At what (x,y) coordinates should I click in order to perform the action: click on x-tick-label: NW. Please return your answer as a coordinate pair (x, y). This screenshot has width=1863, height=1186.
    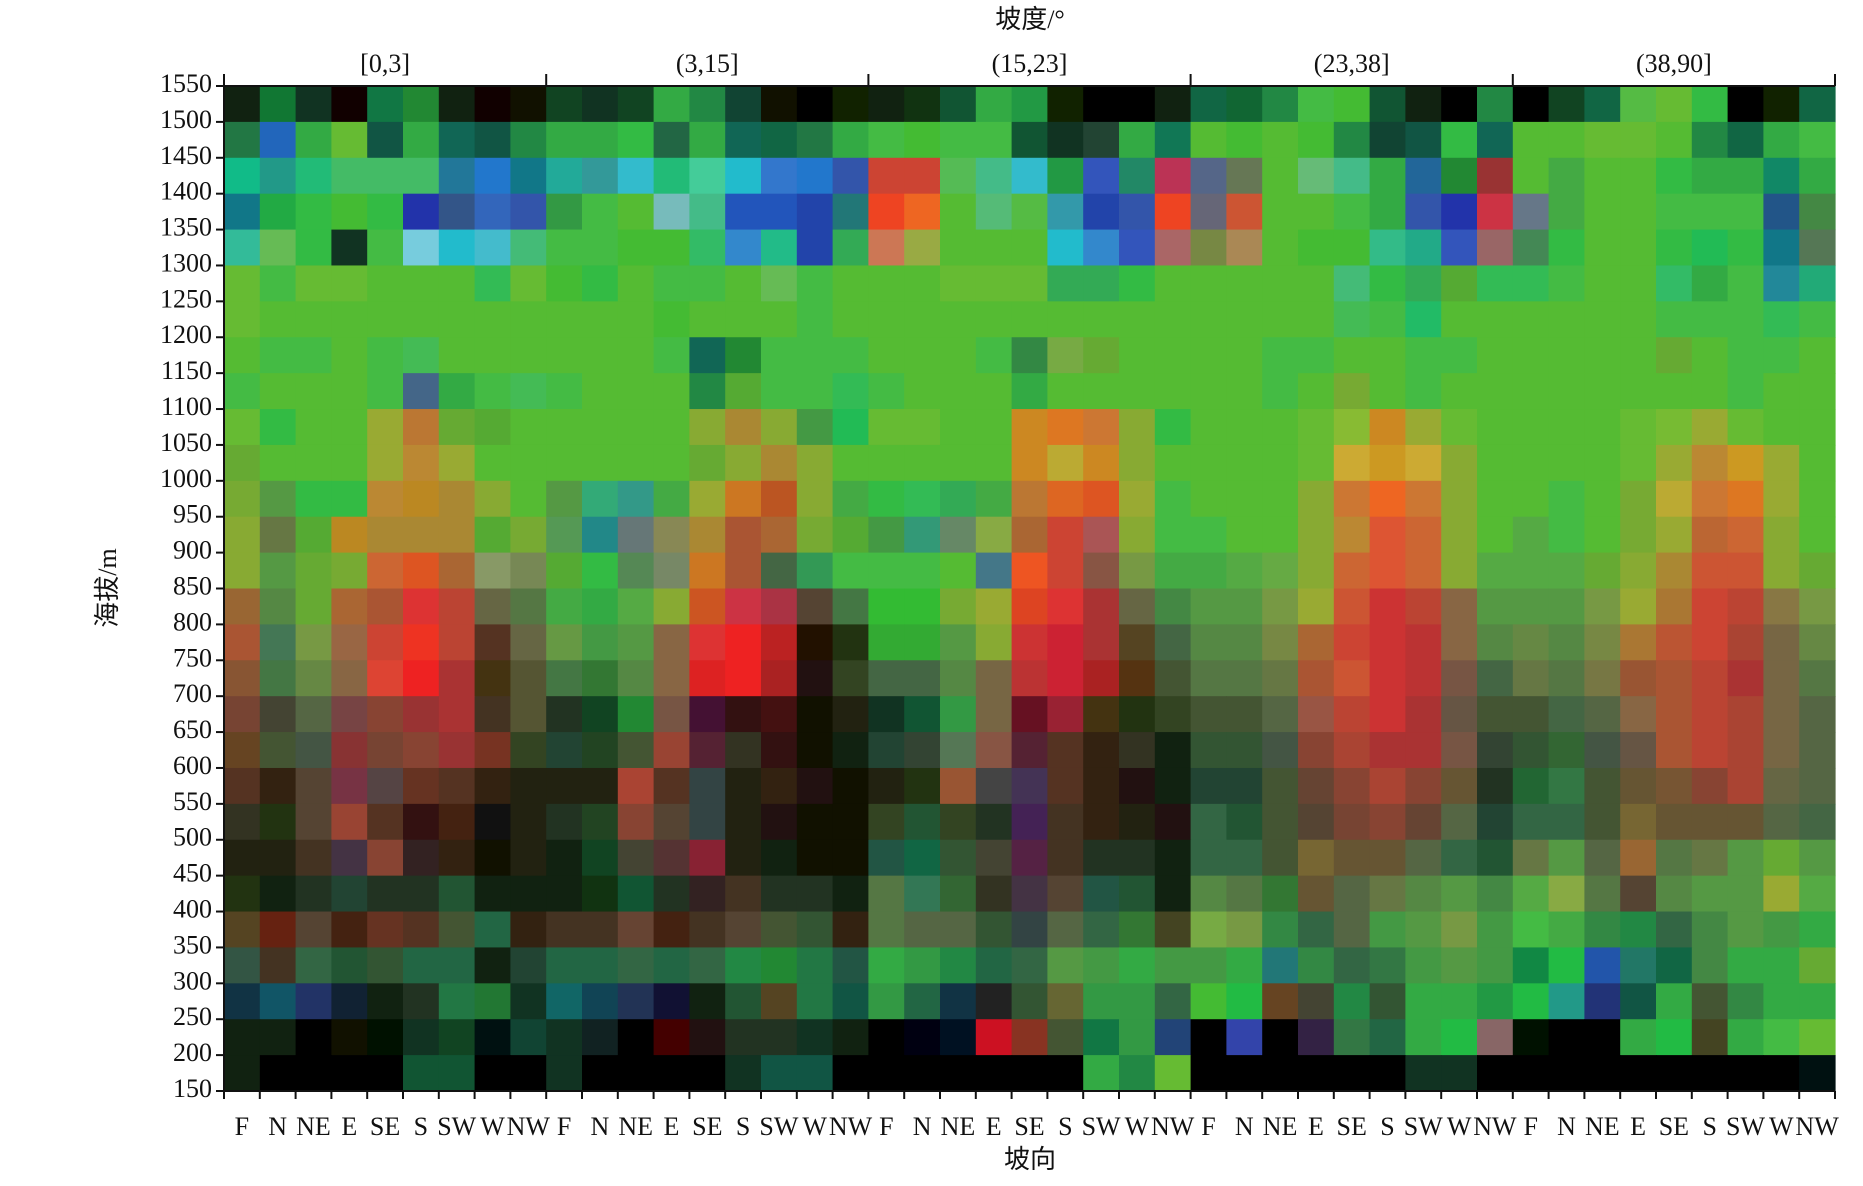
    Looking at the image, I should click on (1173, 1126).